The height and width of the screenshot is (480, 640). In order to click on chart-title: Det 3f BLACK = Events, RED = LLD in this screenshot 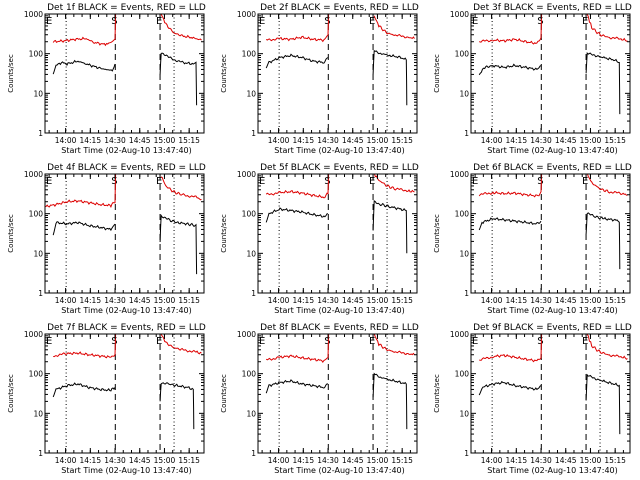, I will do `click(552, 8)`.